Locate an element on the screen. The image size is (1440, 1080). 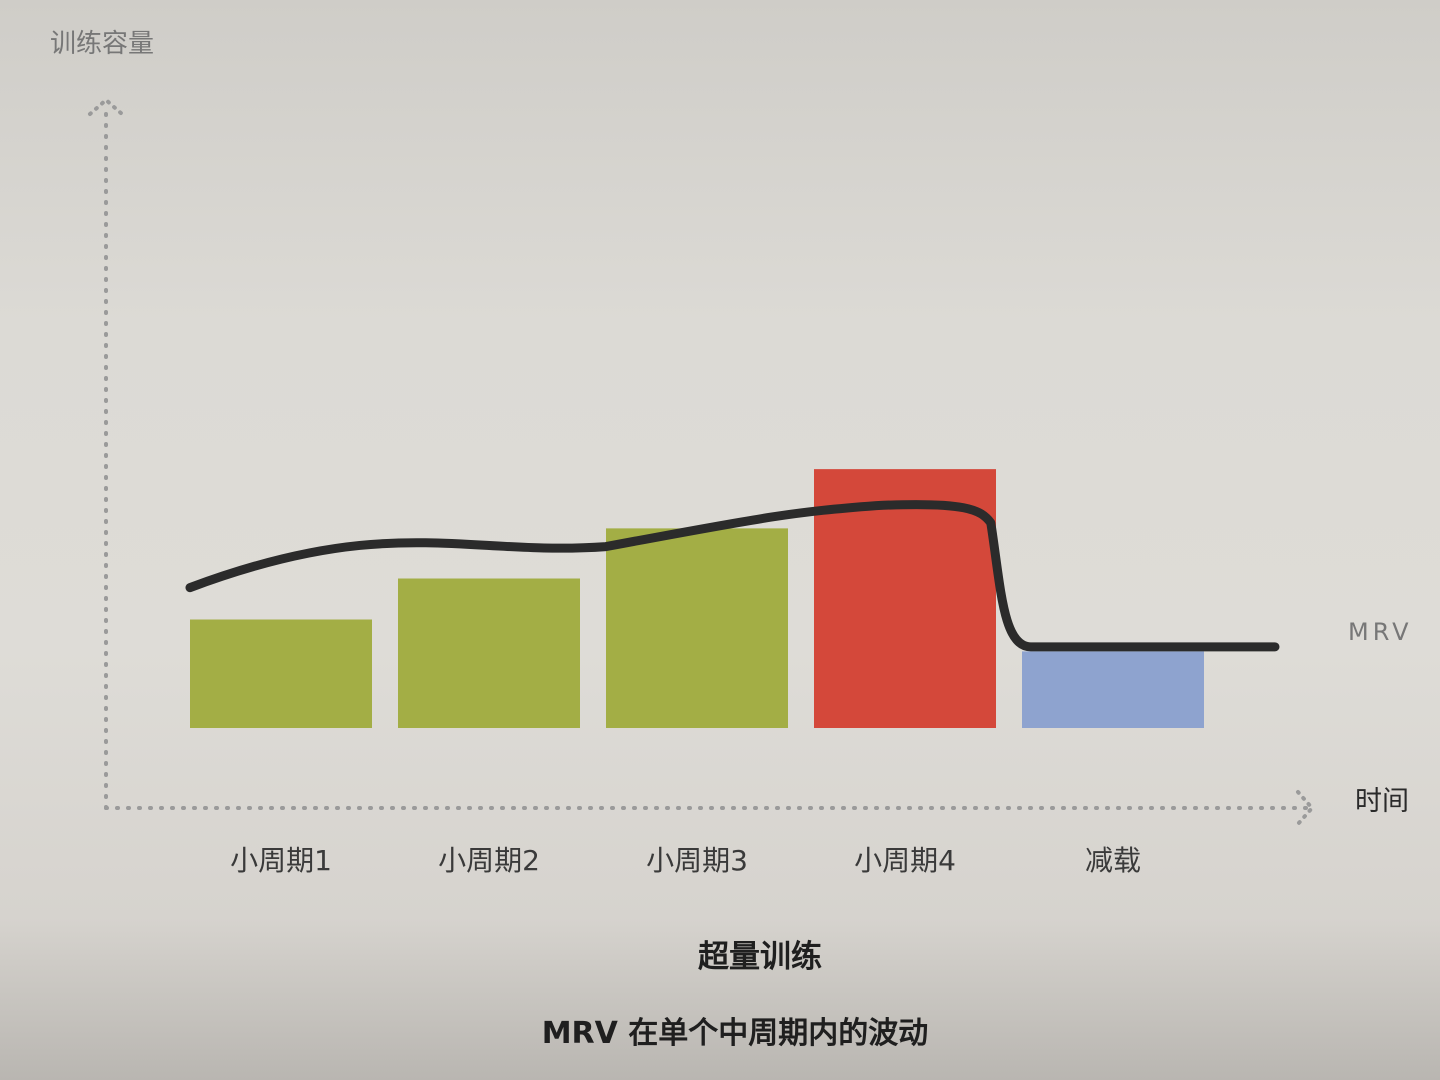
mrv-label: MRV is located at coordinates (1380, 632).